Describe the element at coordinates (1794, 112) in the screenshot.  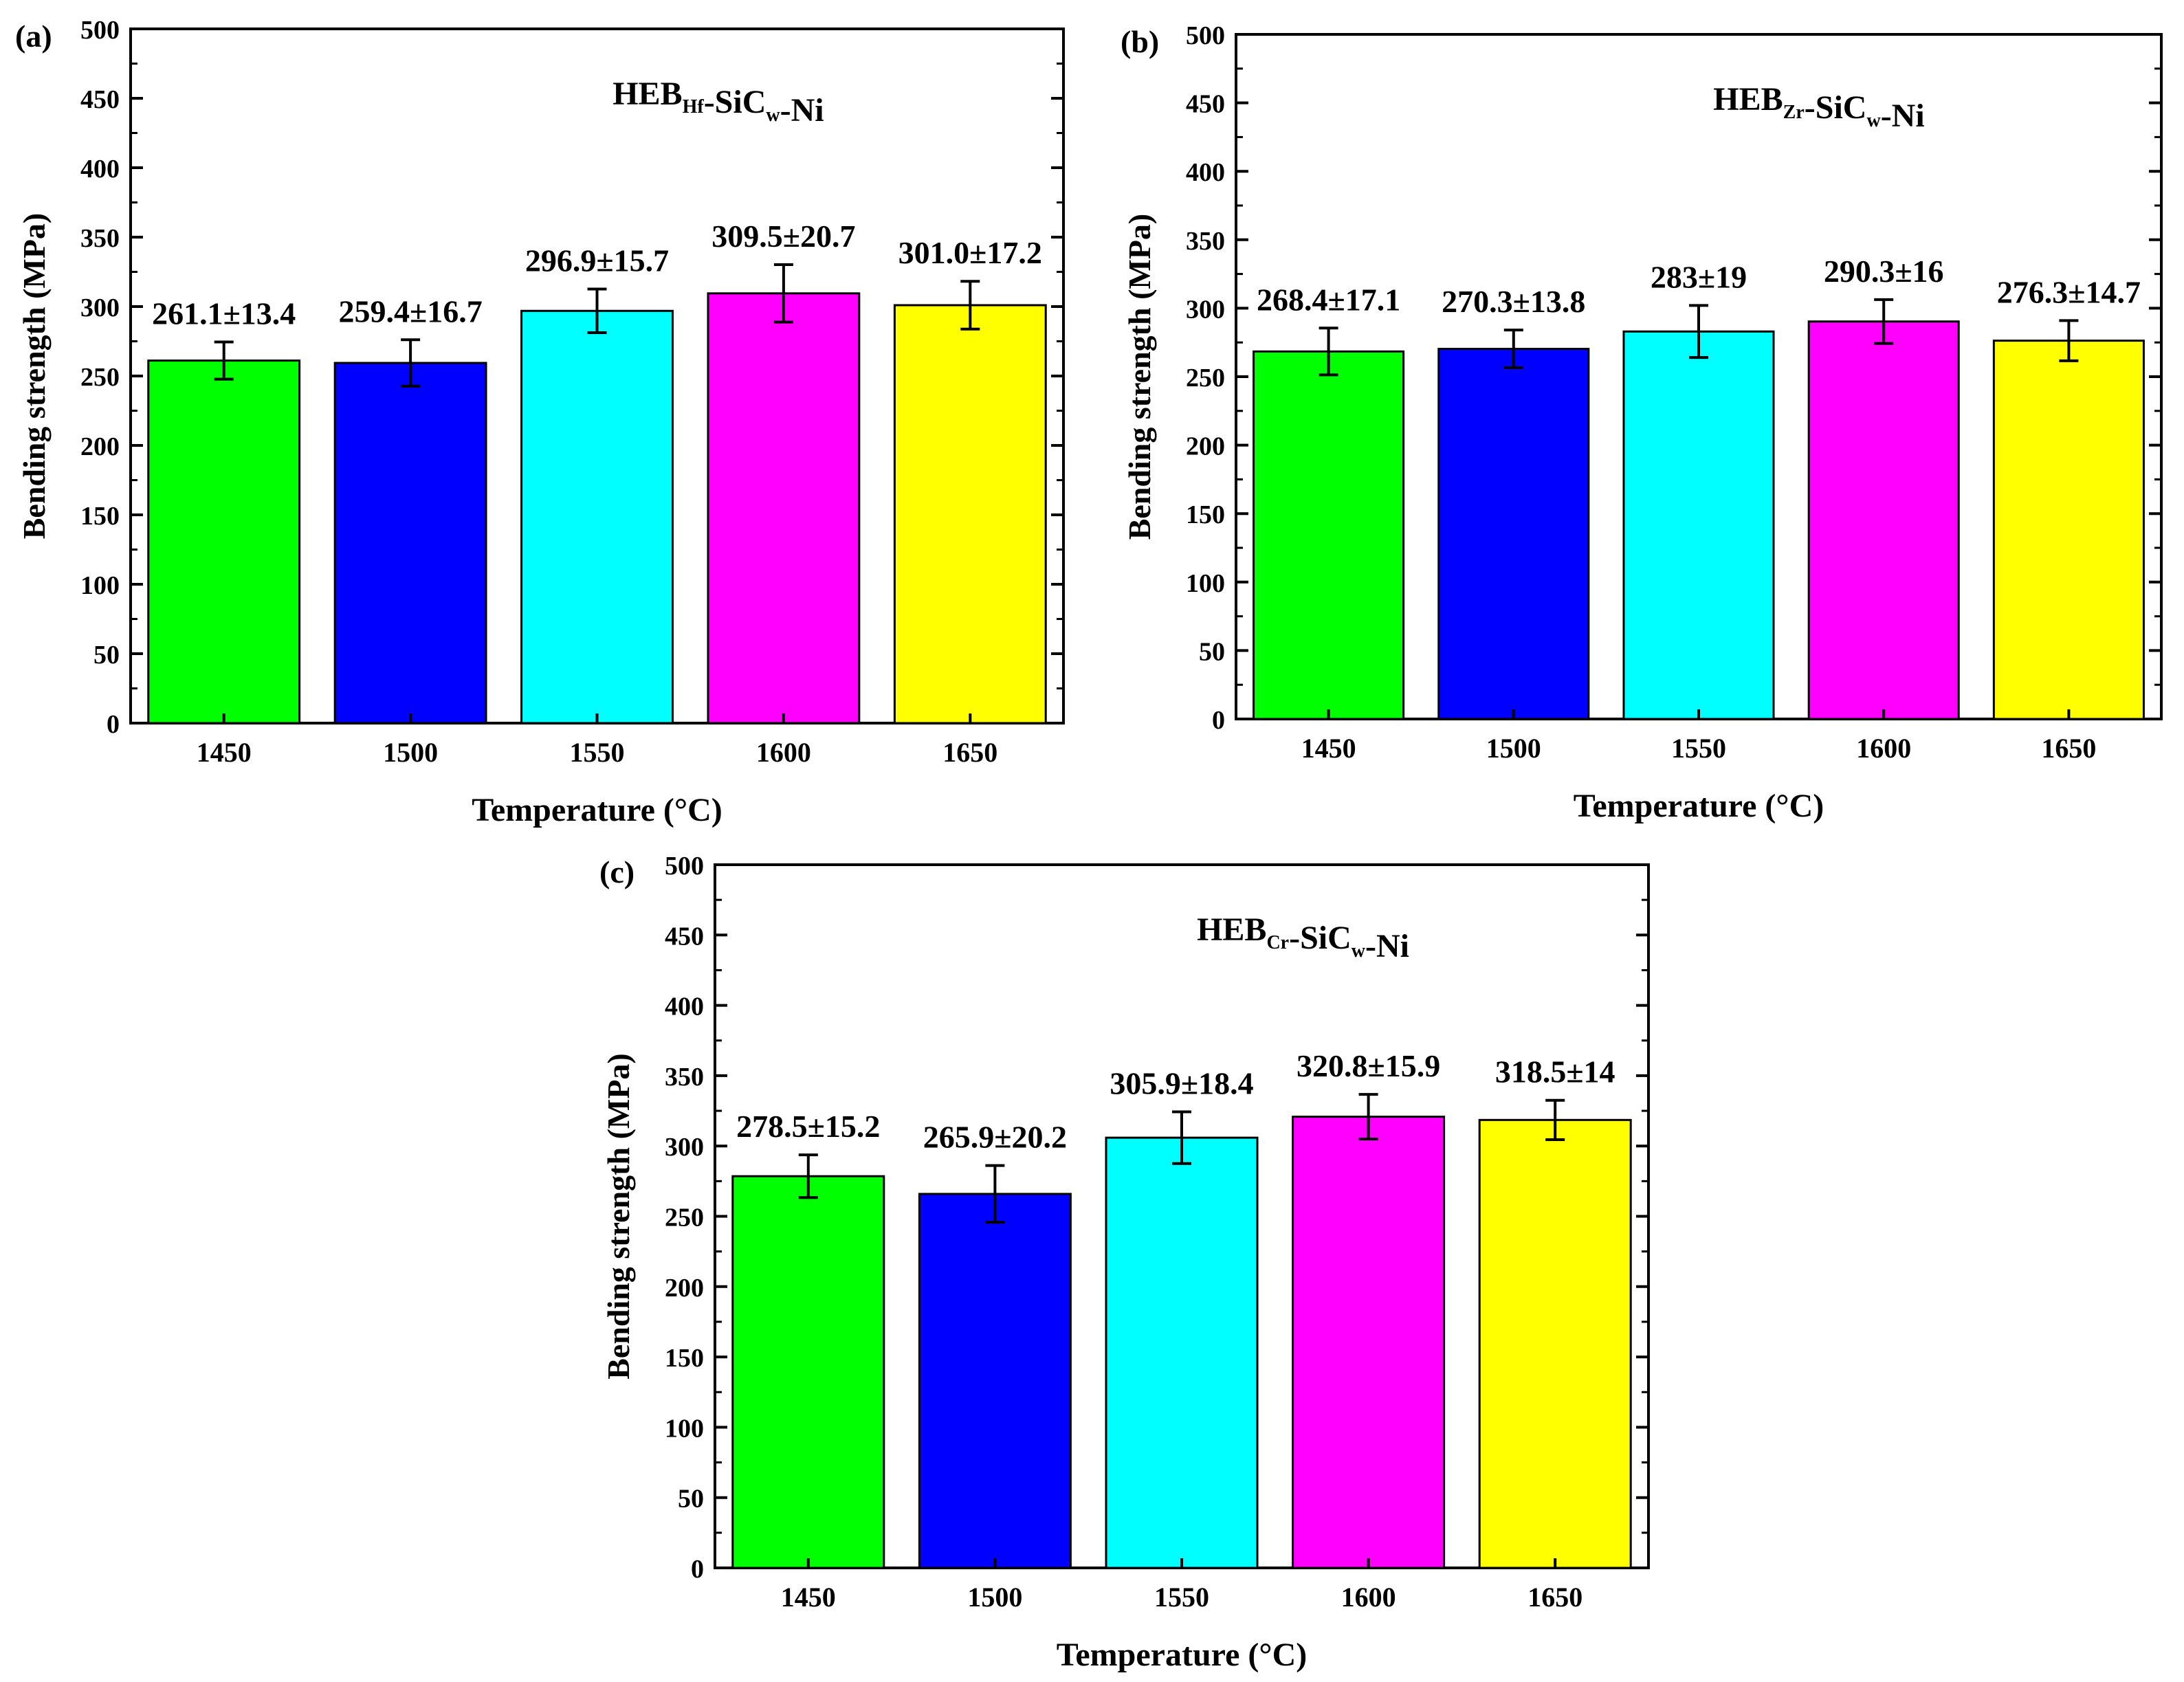
I see `series-label-subscript: Zr` at that location.